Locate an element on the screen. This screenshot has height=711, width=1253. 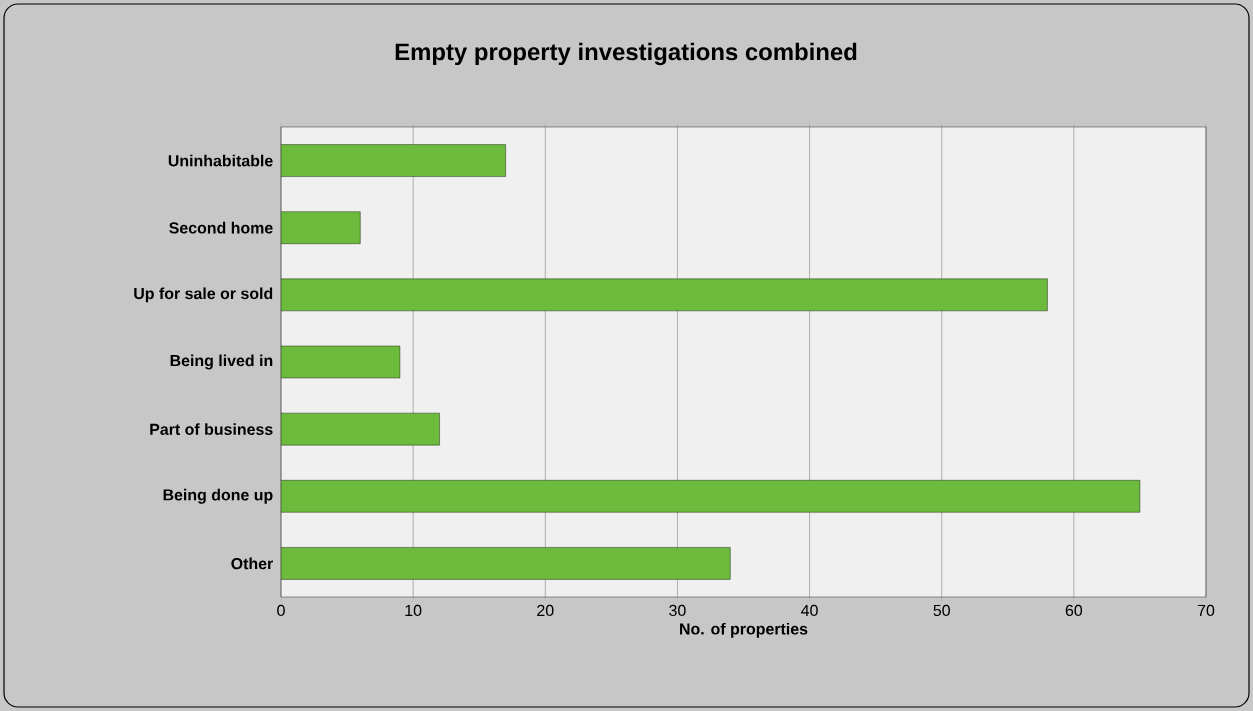
x-tick-label: 20 is located at coordinates (545, 610).